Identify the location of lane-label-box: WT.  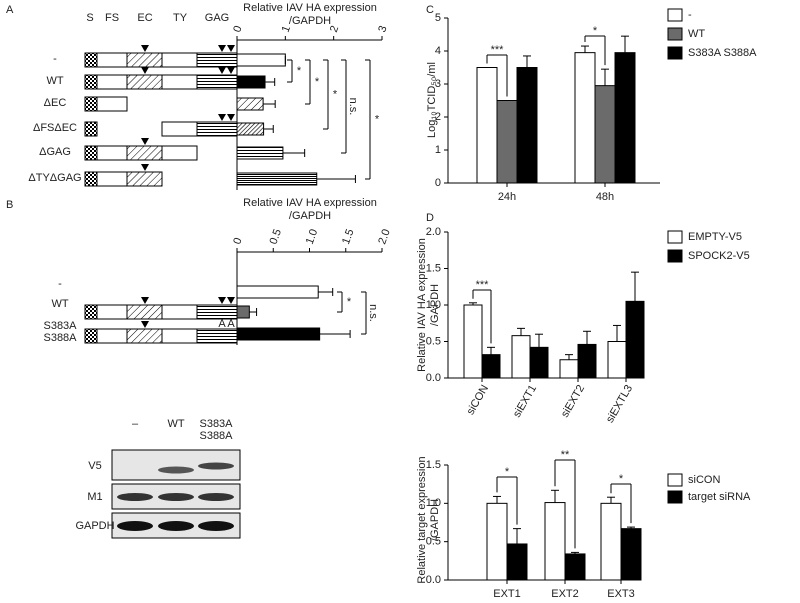
(175, 424).